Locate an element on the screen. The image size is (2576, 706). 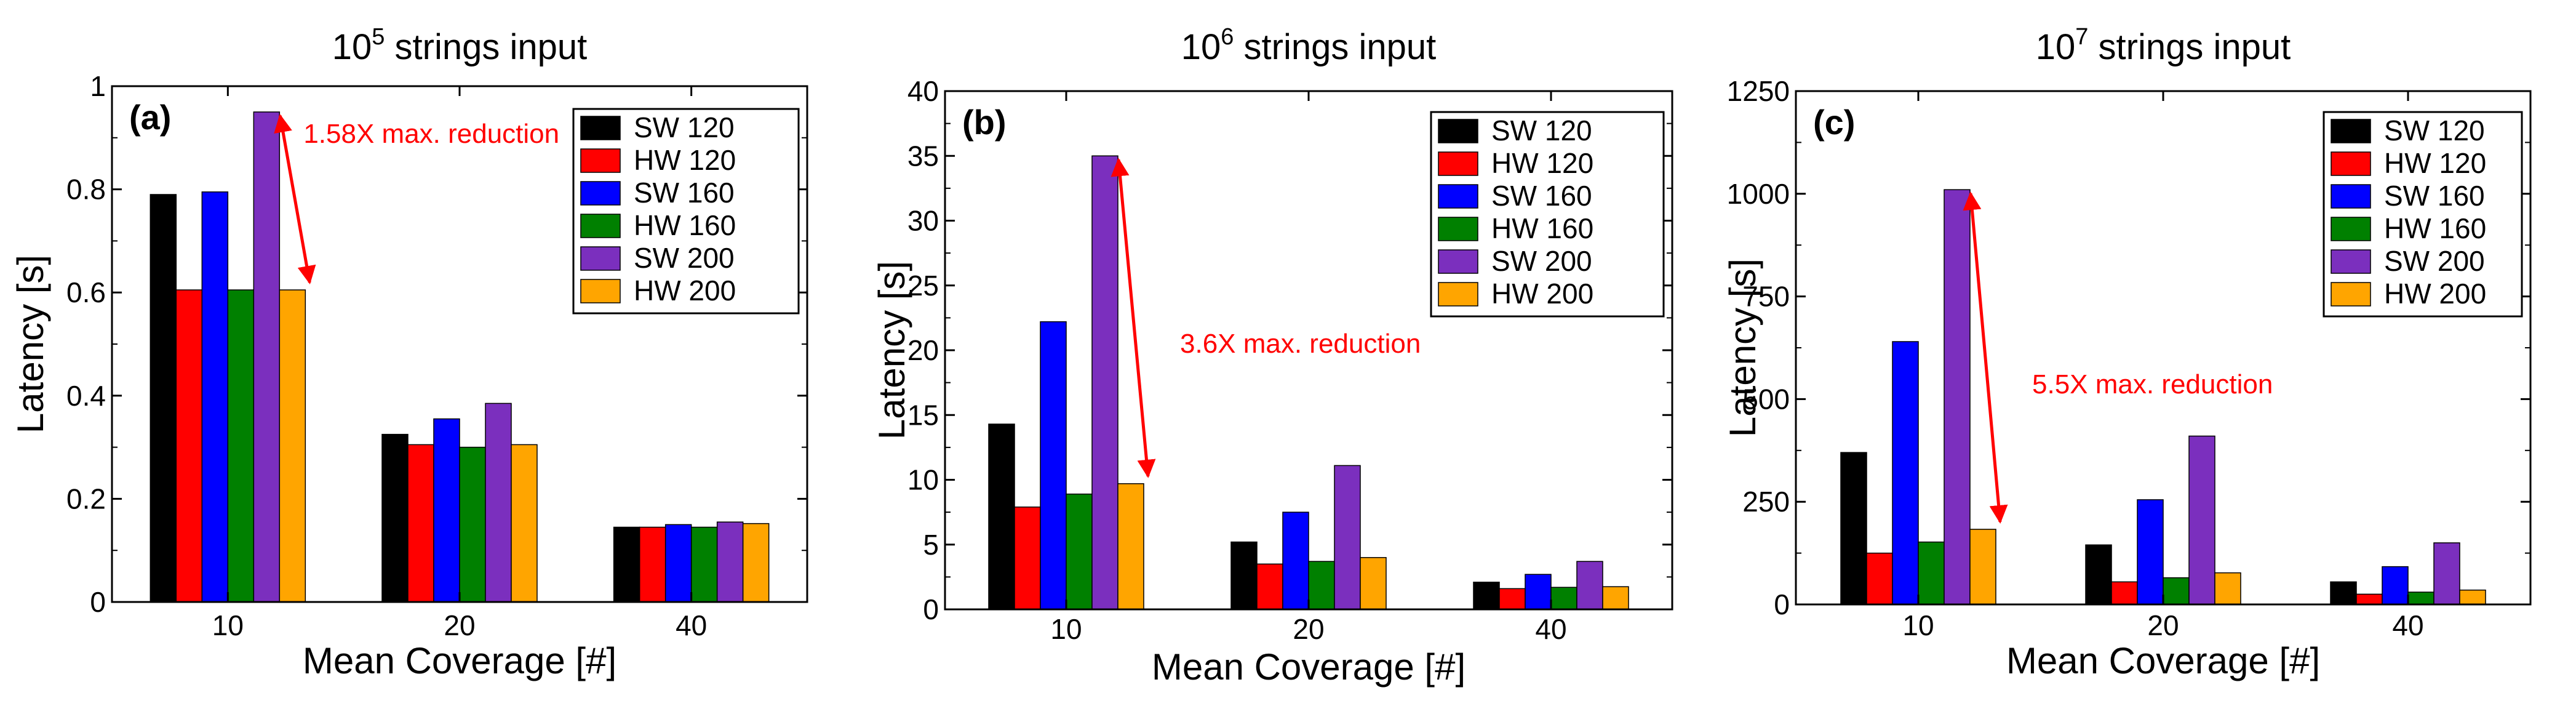
y-tick-label: 0.8 is located at coordinates (86, 190).